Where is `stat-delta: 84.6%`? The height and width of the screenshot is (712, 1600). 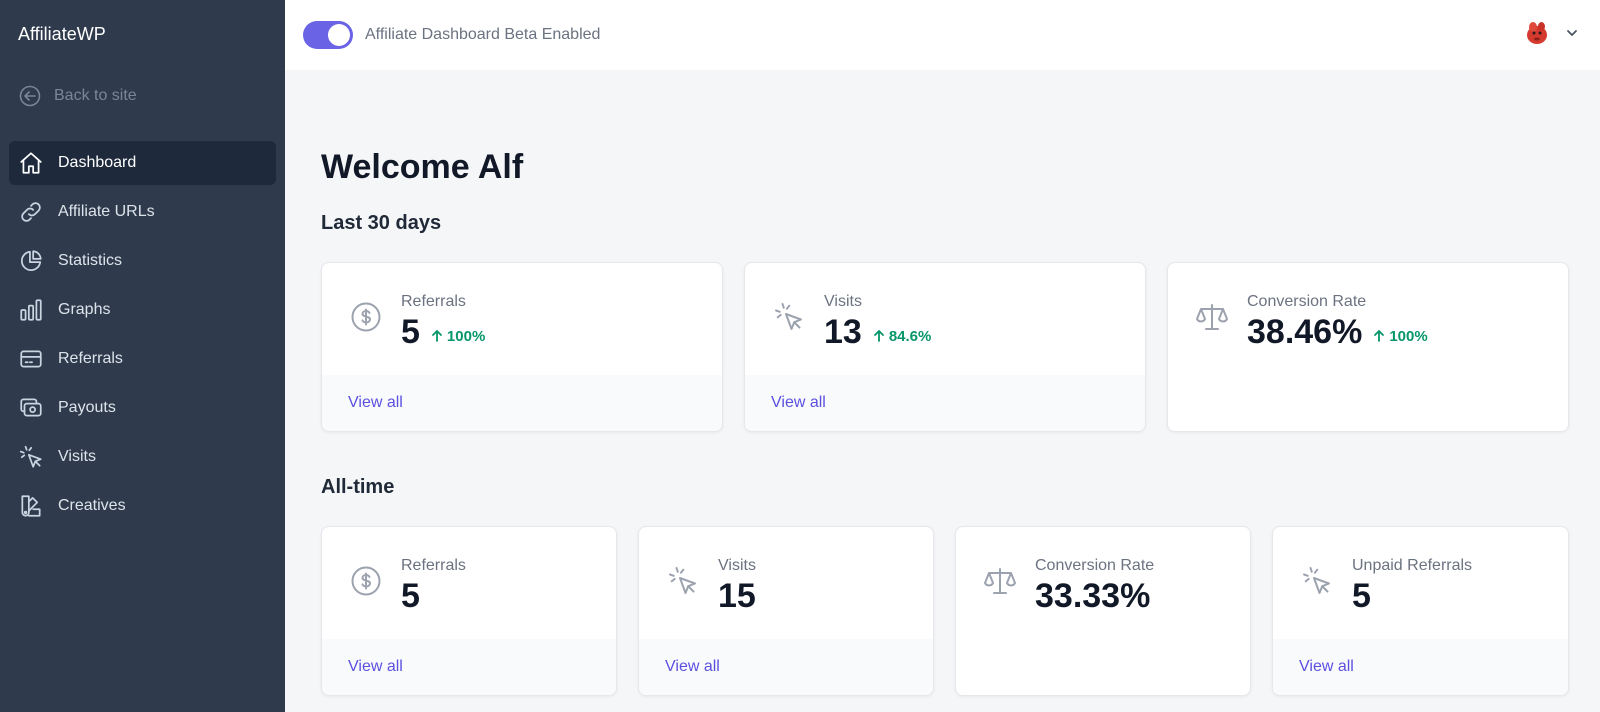 stat-delta: 84.6% is located at coordinates (902, 336).